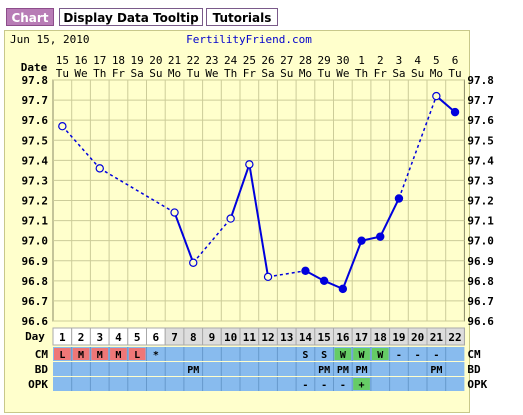 This screenshot has width=523, height=415. I want to click on y-tick-label-right: 97.5, so click(480, 140).